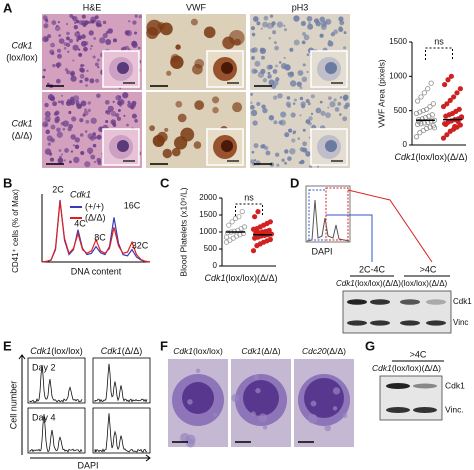  What do you see at coordinates (249, 197) in the screenshot?
I see `significance-label: ns` at bounding box center [249, 197].